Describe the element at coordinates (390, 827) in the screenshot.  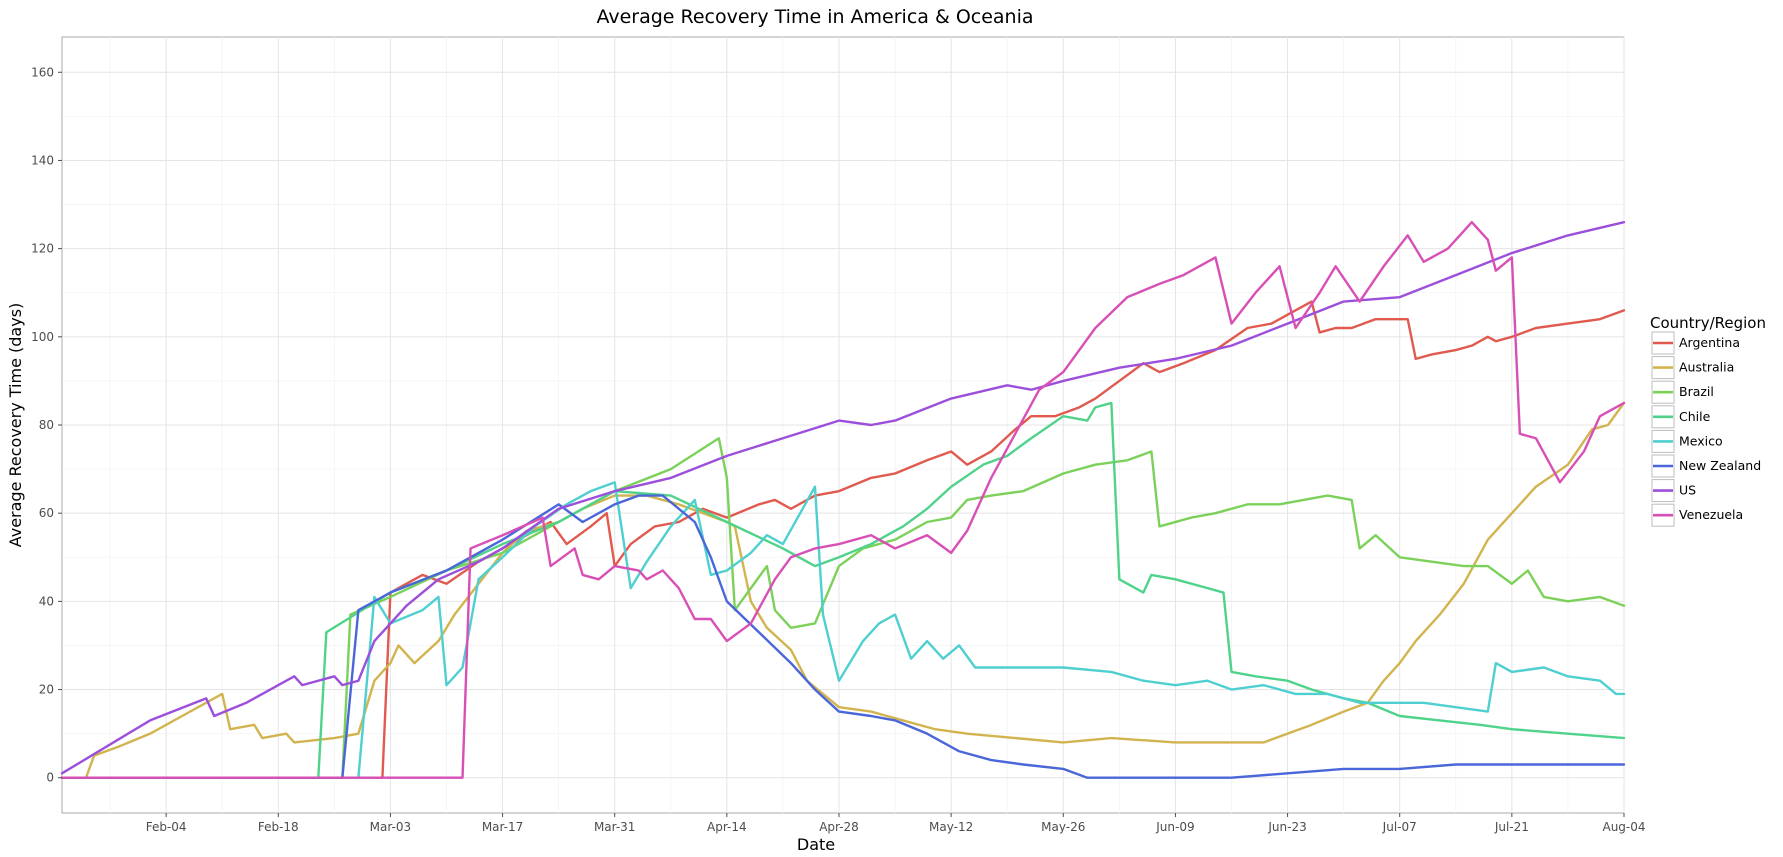
I see `x-tick-label: Mar-03` at that location.